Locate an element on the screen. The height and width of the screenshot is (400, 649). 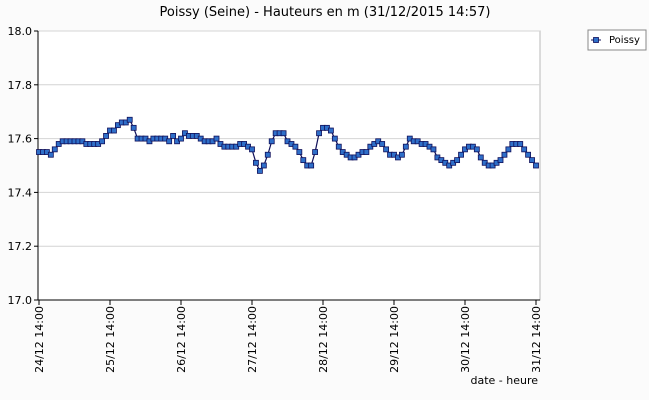
x-tick-label: 24/12 14:00 is located at coordinates (39, 339).